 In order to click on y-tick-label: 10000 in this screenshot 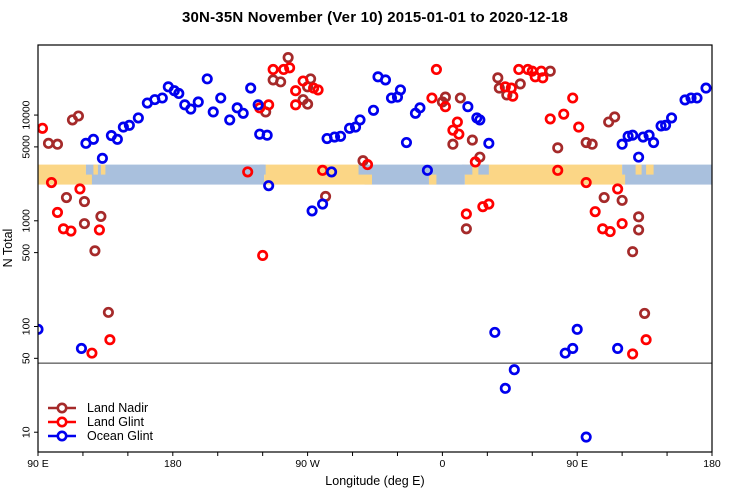, I will do `click(27, 114)`.